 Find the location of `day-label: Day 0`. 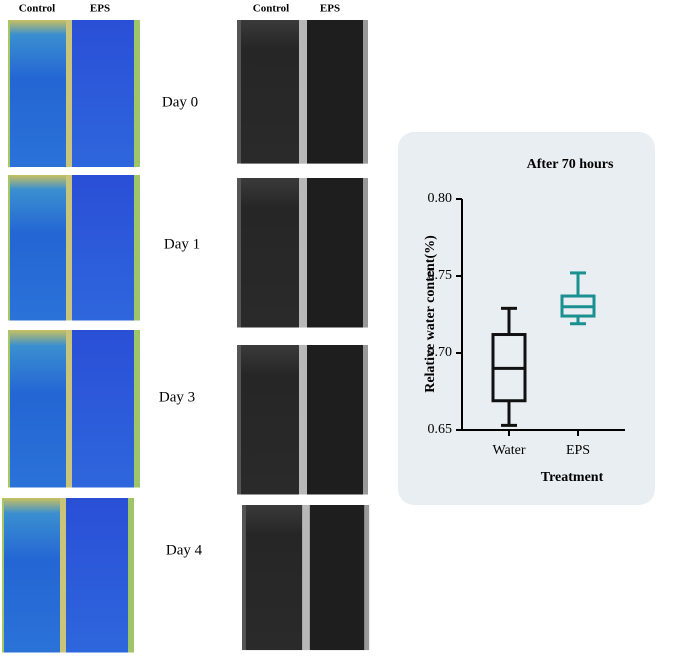

day-label: Day 0 is located at coordinates (180, 102).